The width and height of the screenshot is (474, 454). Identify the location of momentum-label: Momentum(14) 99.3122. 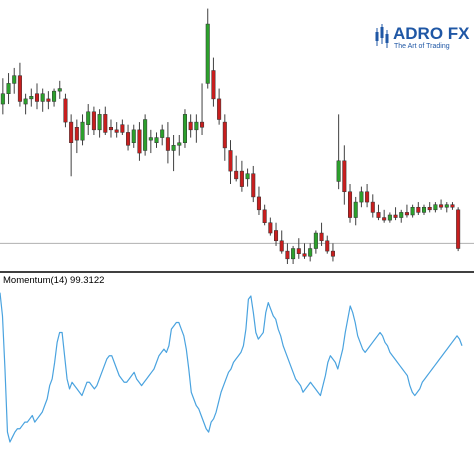
(53, 280).